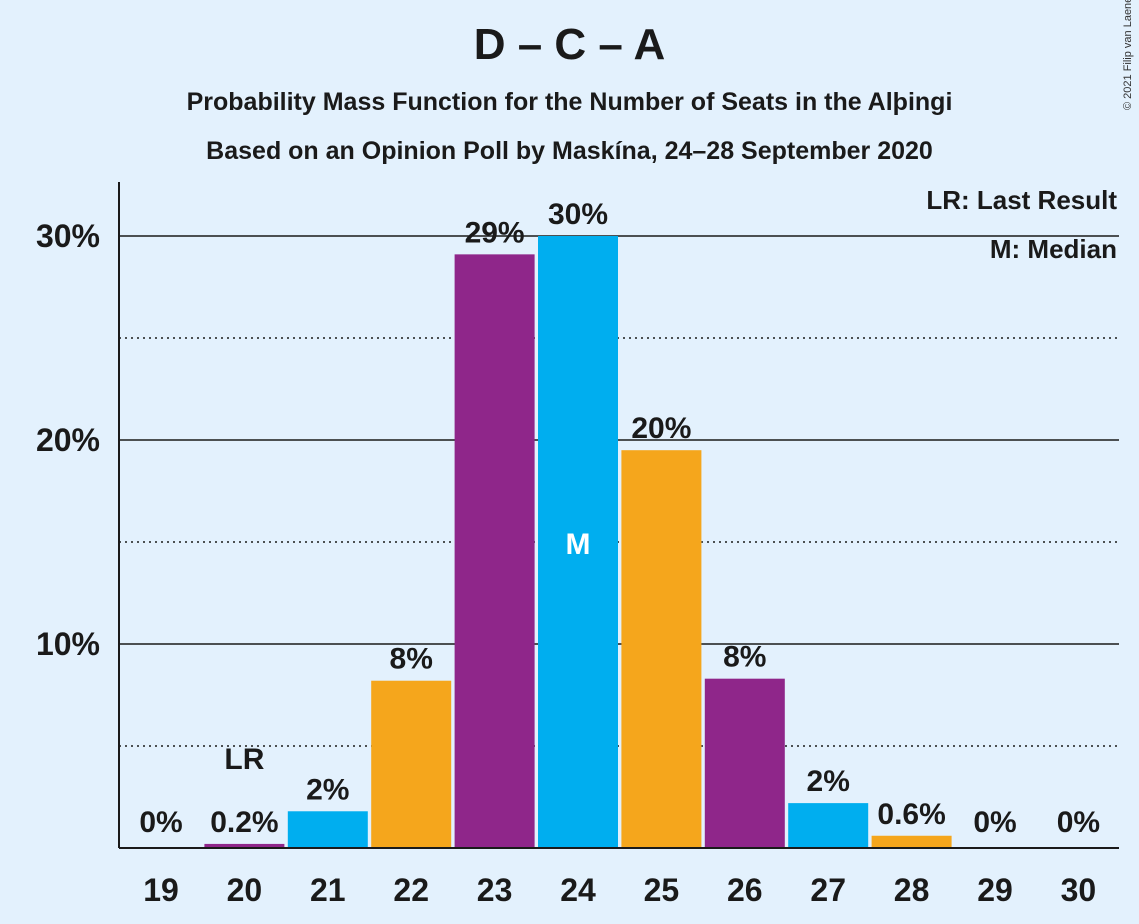  Describe the element at coordinates (411, 890) in the screenshot. I see `x-tick-label: 22` at that location.